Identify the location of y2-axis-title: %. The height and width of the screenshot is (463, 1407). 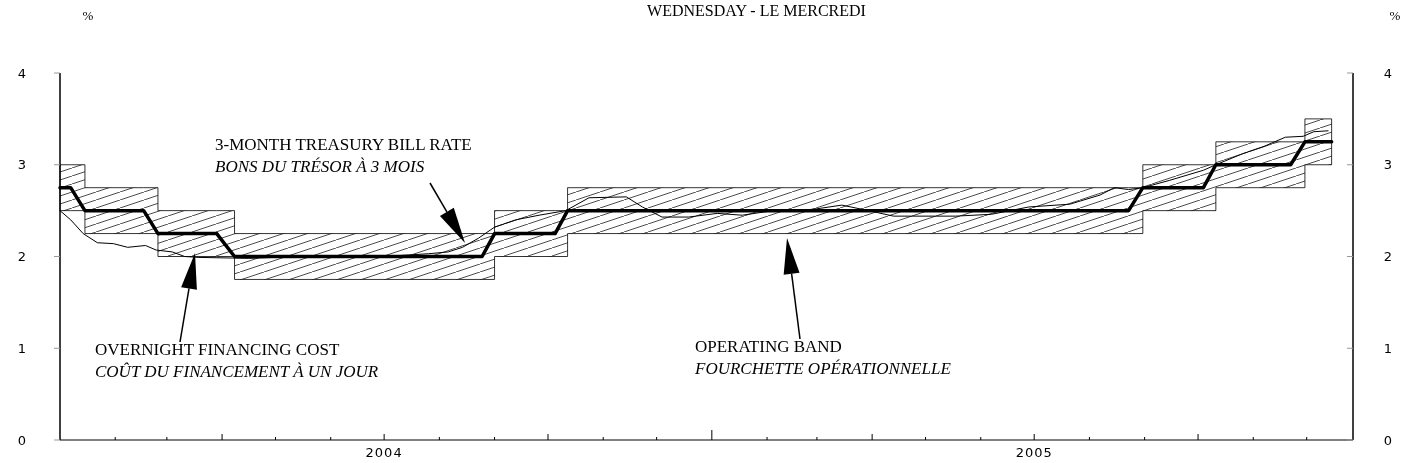
(1395, 15).